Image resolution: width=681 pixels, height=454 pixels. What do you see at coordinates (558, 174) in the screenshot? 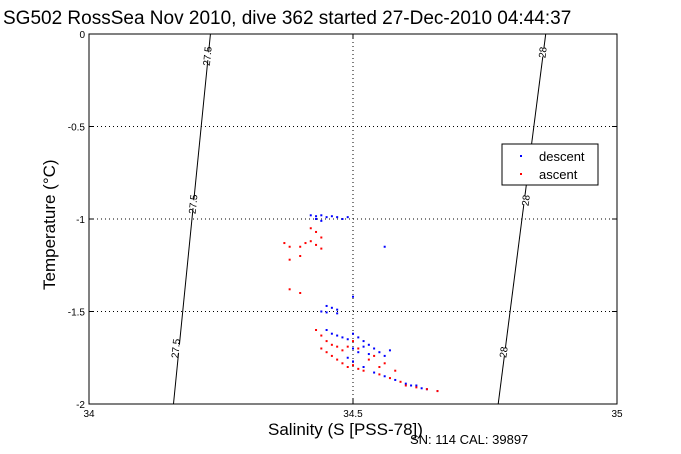
I see `legend-label-ascent: ascent` at bounding box center [558, 174].